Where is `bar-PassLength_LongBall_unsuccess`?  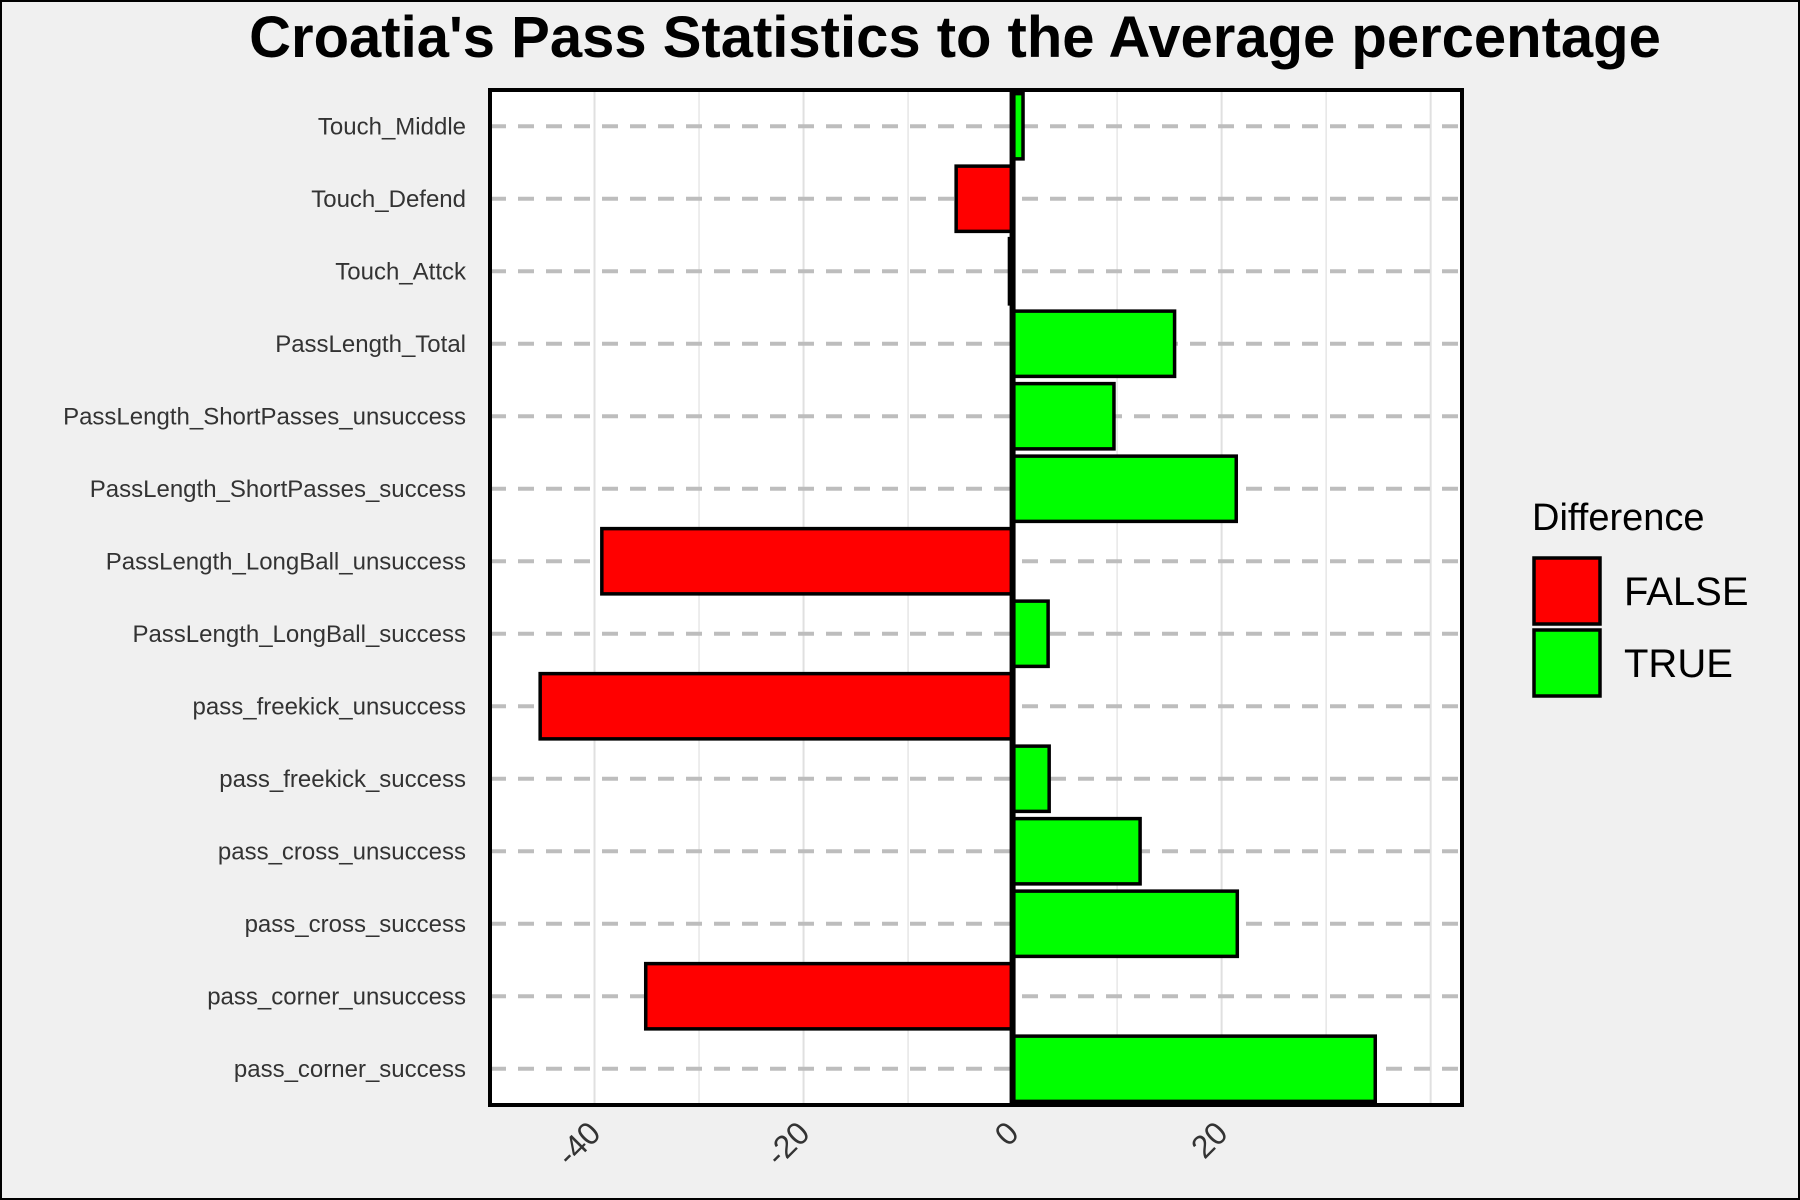
bar-PassLength_LongBall_unsuccess is located at coordinates (807, 561).